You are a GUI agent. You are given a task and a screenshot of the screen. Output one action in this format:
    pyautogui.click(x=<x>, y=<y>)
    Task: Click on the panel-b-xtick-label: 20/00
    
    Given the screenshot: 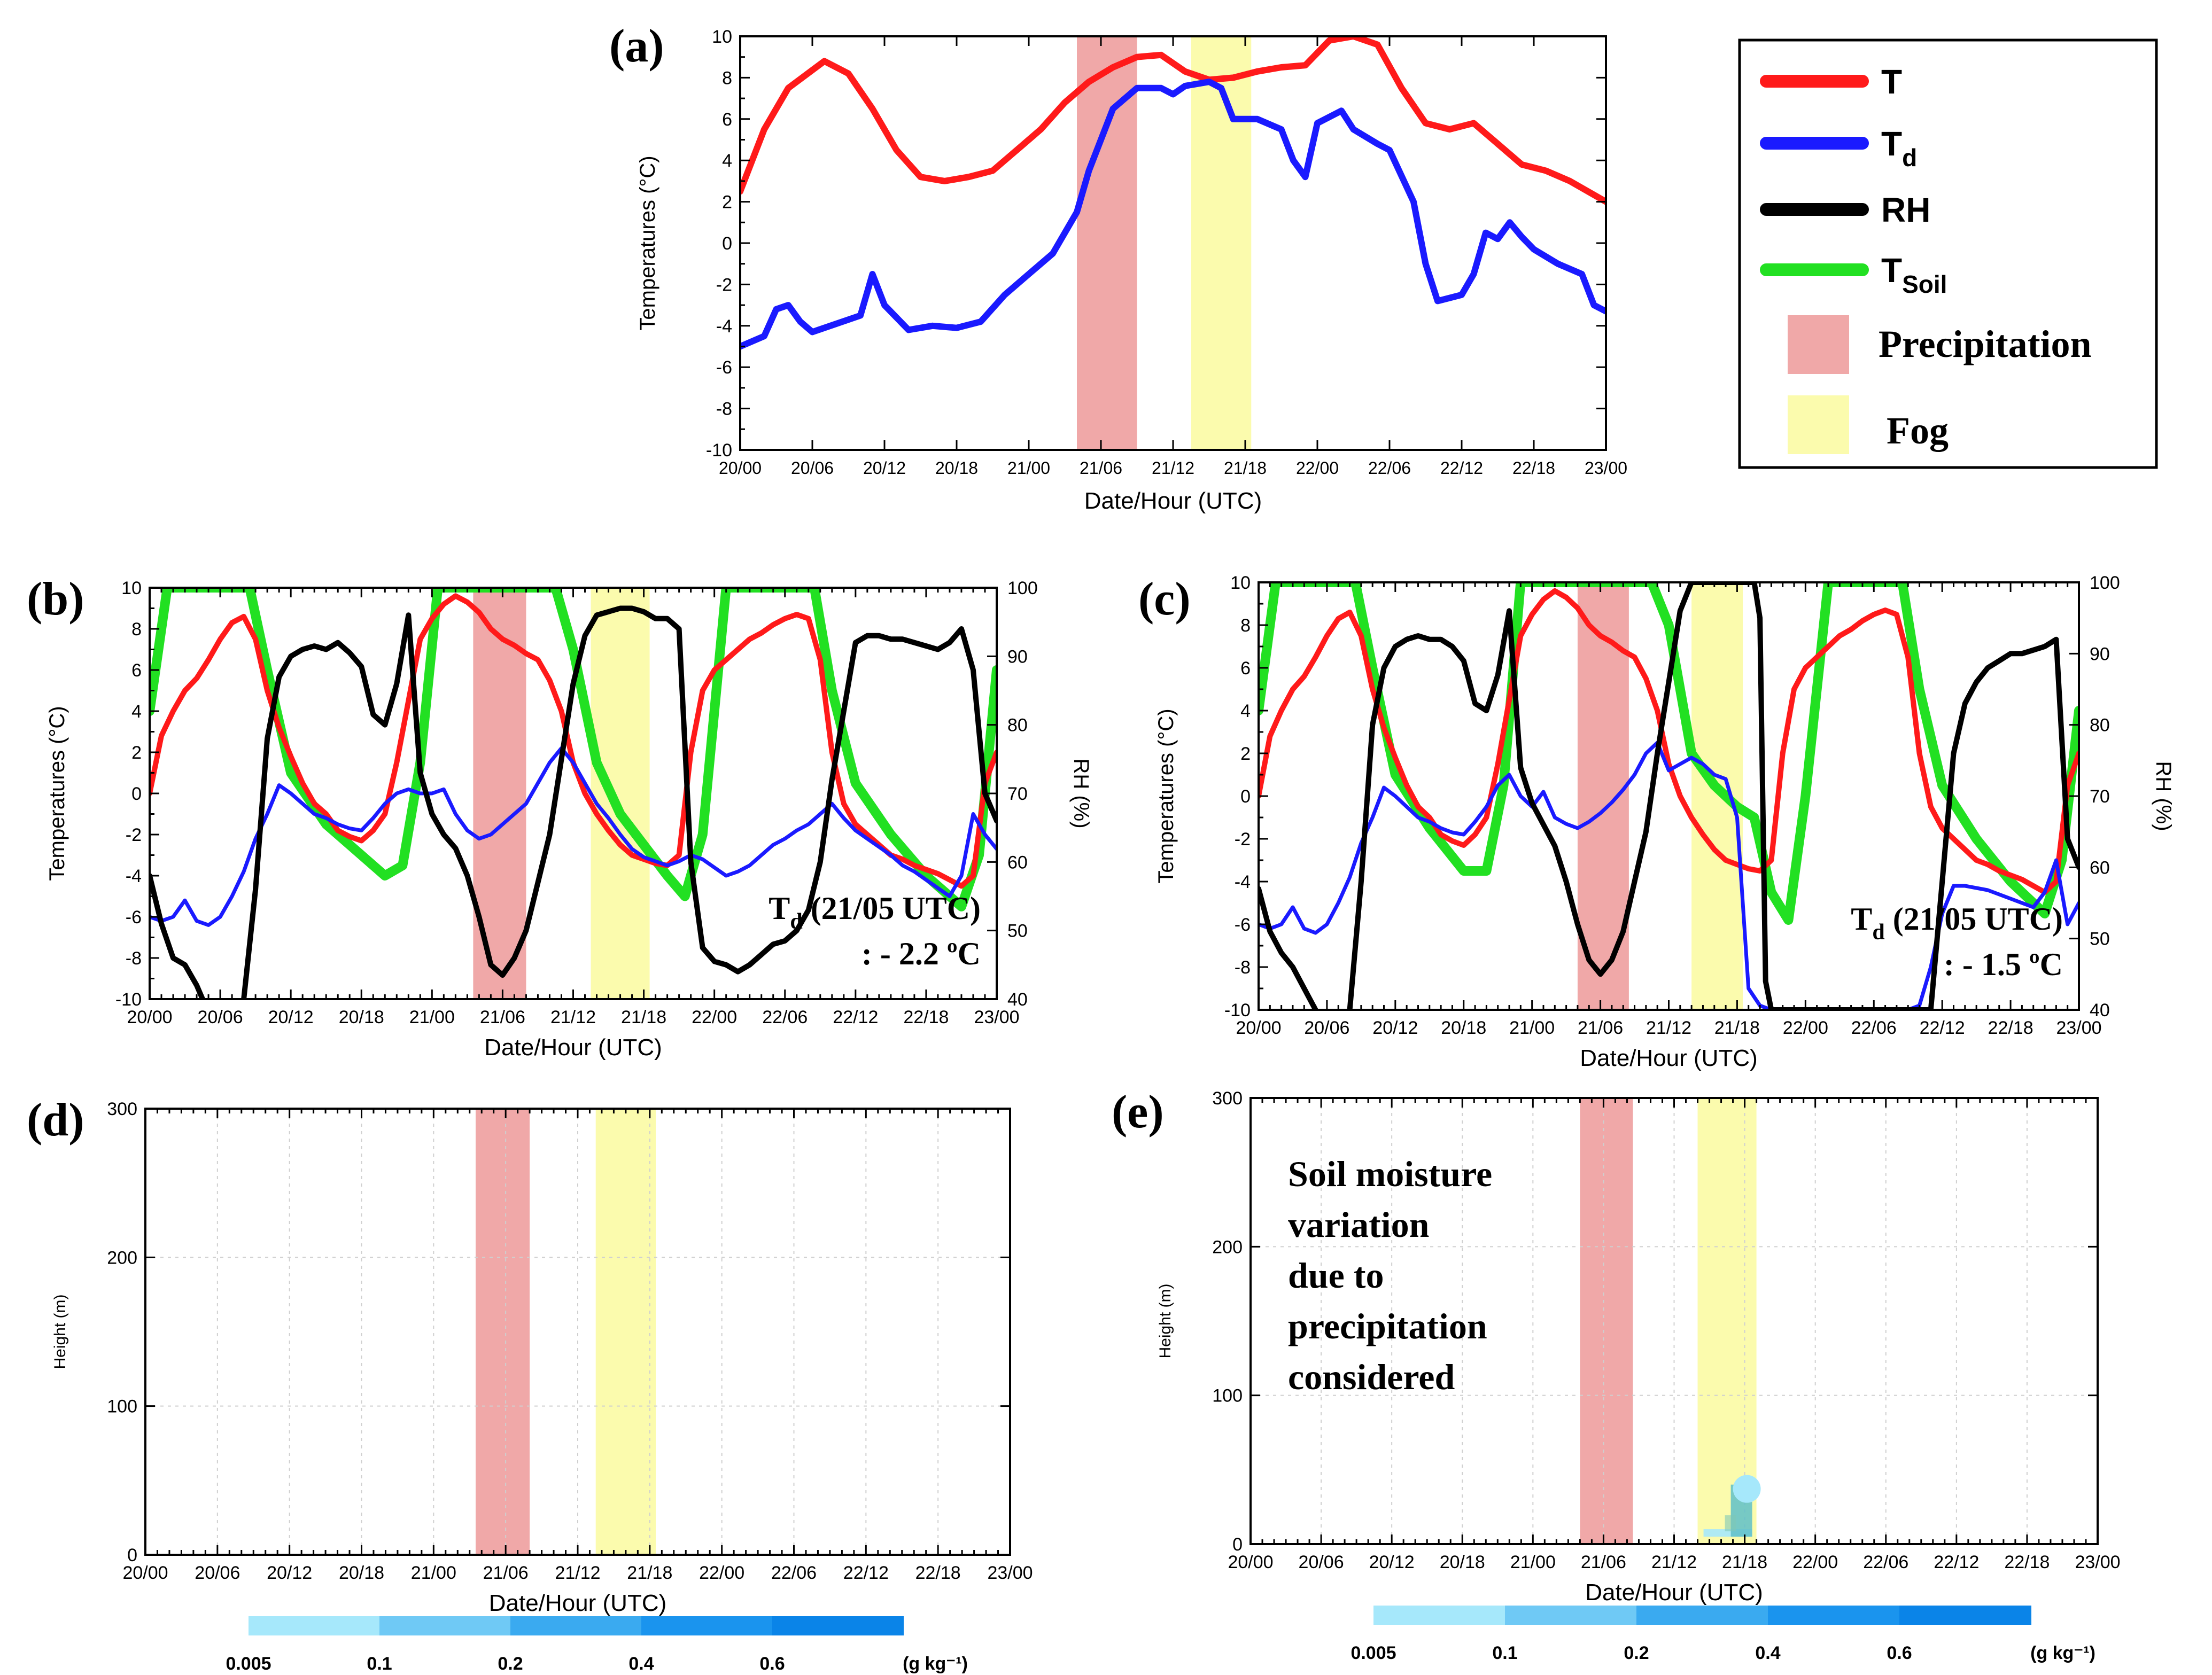 What is the action you would take?
    pyautogui.click(x=150, y=1017)
    